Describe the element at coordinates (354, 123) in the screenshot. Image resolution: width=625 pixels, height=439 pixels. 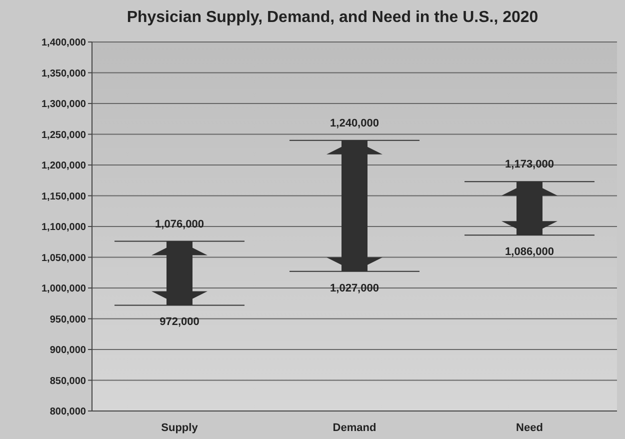
I see `annotation: 1,240,000` at that location.